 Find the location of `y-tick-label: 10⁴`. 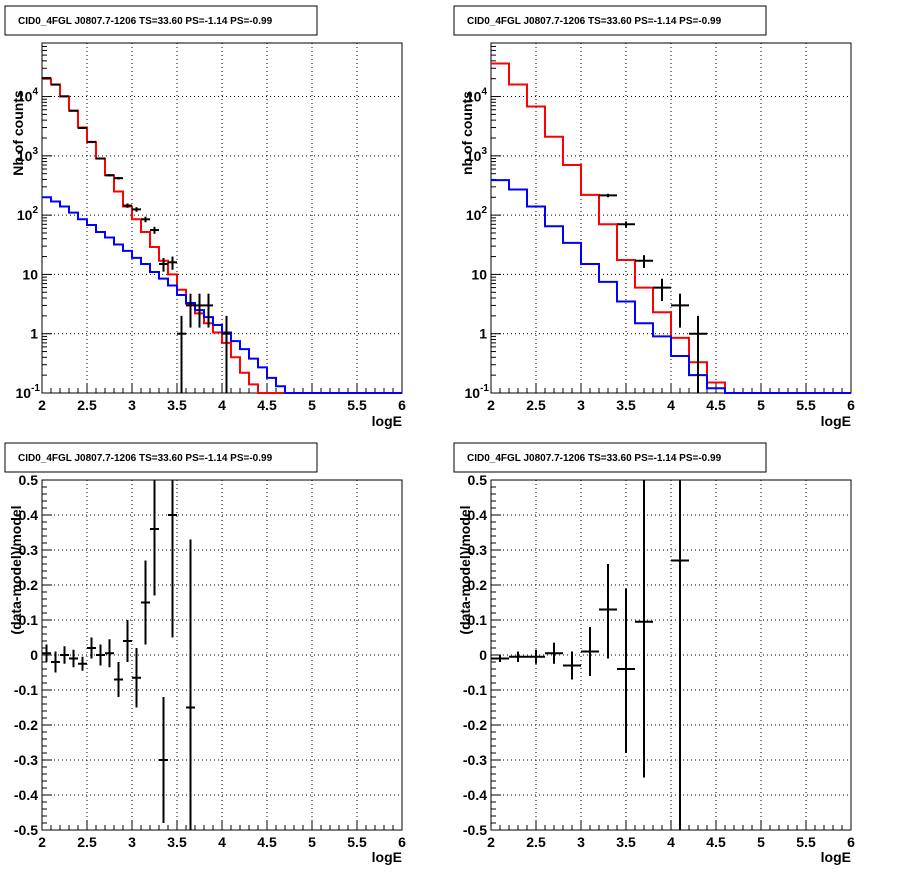

y-tick-label: 10⁴ is located at coordinates (28, 96).